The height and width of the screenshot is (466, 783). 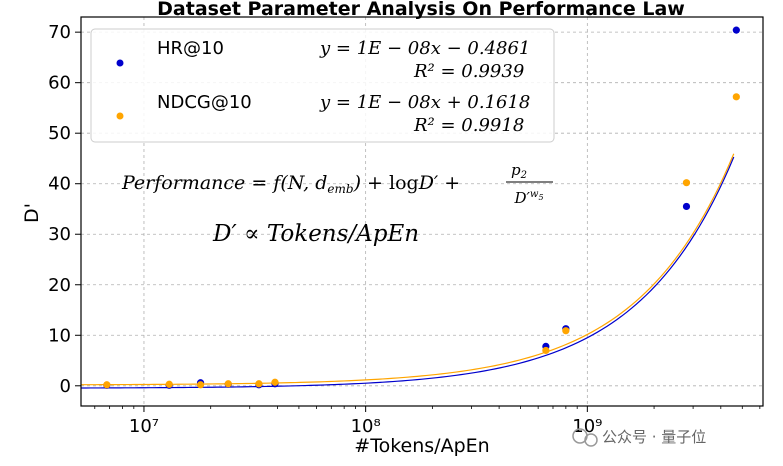 I want to click on formula-proportionality: D′ ∝ Tokens/ApEn, so click(x=315, y=234).